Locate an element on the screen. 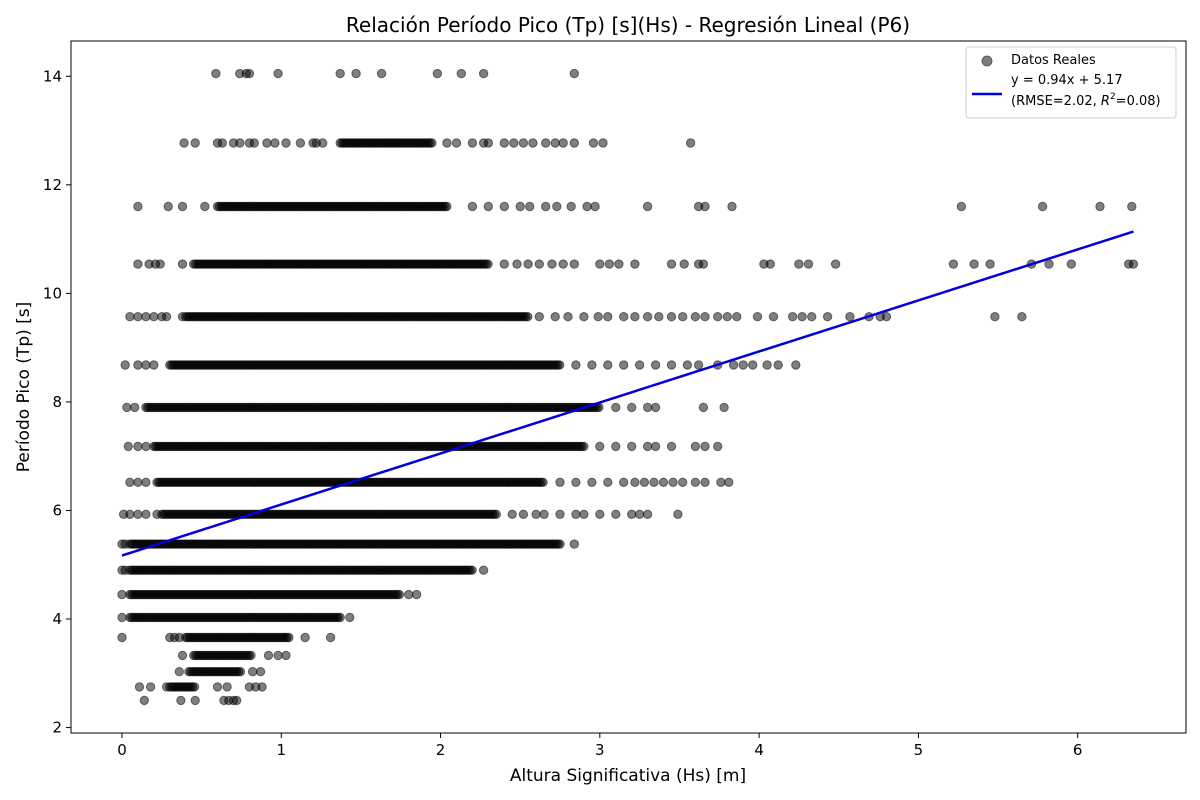 Image resolution: width=1200 pixels, height=800 pixels. x-tick-label: 5 is located at coordinates (919, 750).